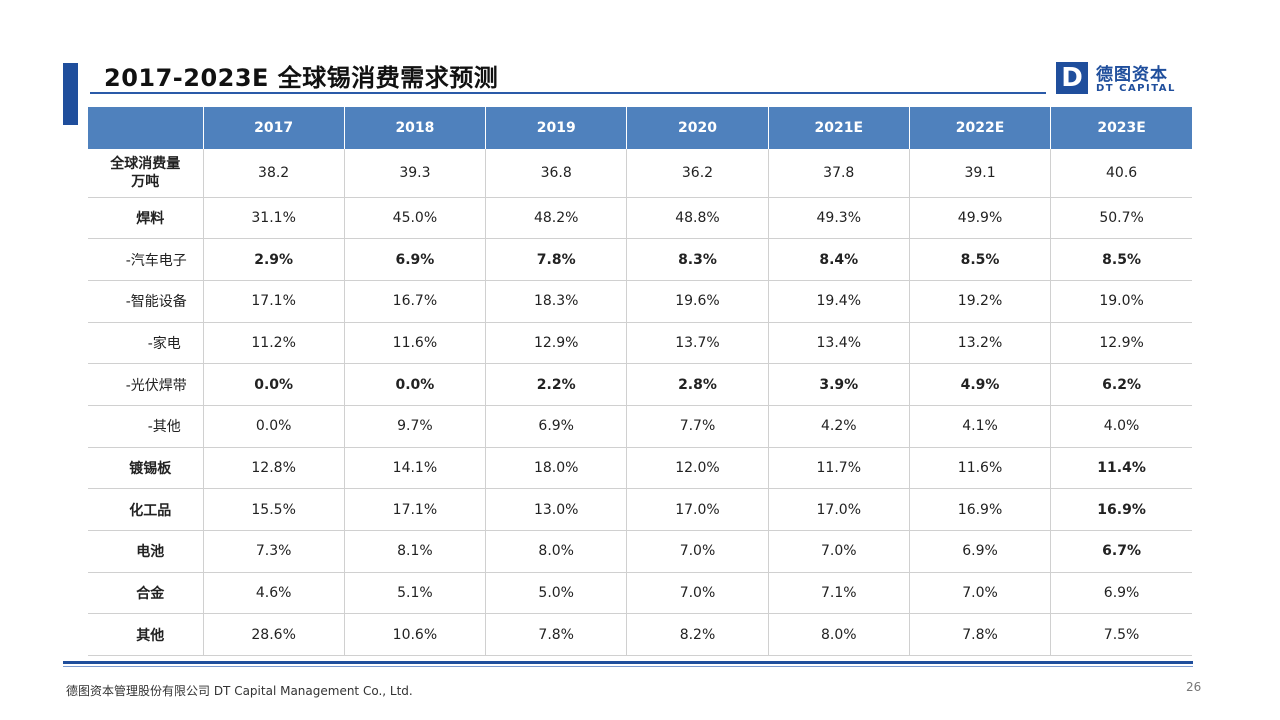 This screenshot has width=1280, height=720. Describe the element at coordinates (556, 218) in the screenshot. I see `table-cell: 48.2%` at that location.